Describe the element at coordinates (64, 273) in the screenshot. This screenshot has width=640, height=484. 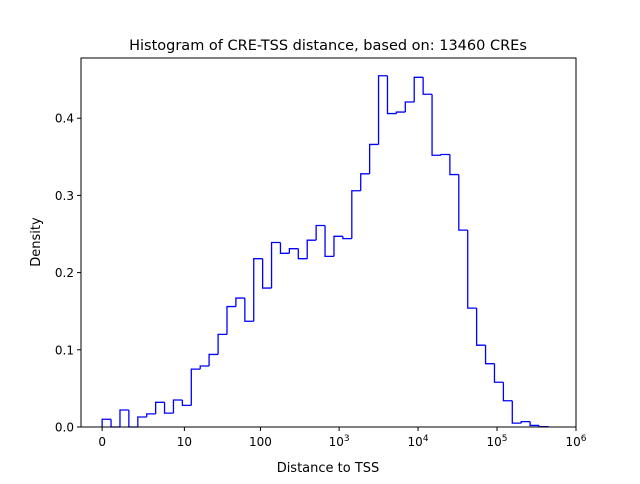
I see `y-tick-label: 0.2` at that location.